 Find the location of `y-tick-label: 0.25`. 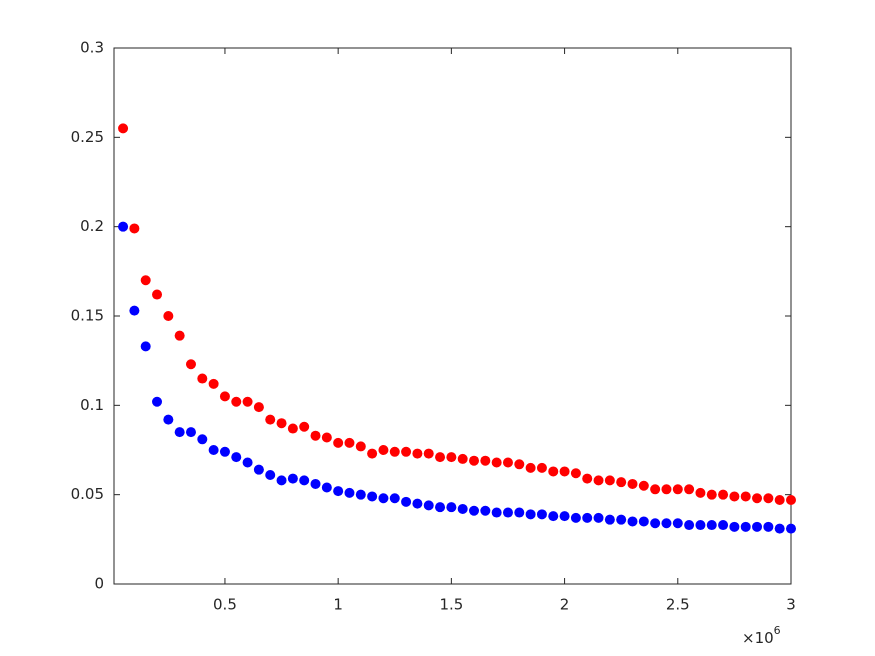

y-tick-label: 0.25 is located at coordinates (87, 137).